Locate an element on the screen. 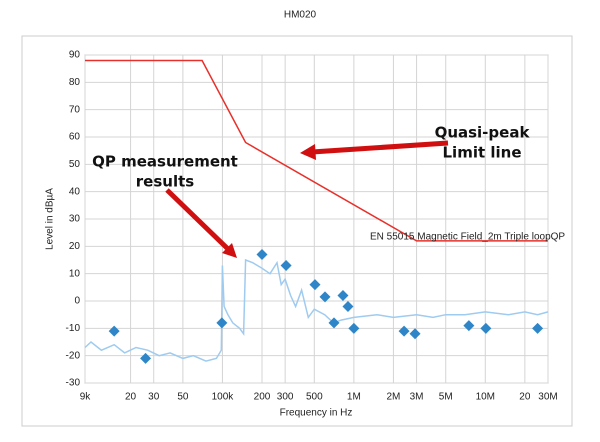 The width and height of the screenshot is (600, 442). x-tick-label: 30M is located at coordinates (547, 397).